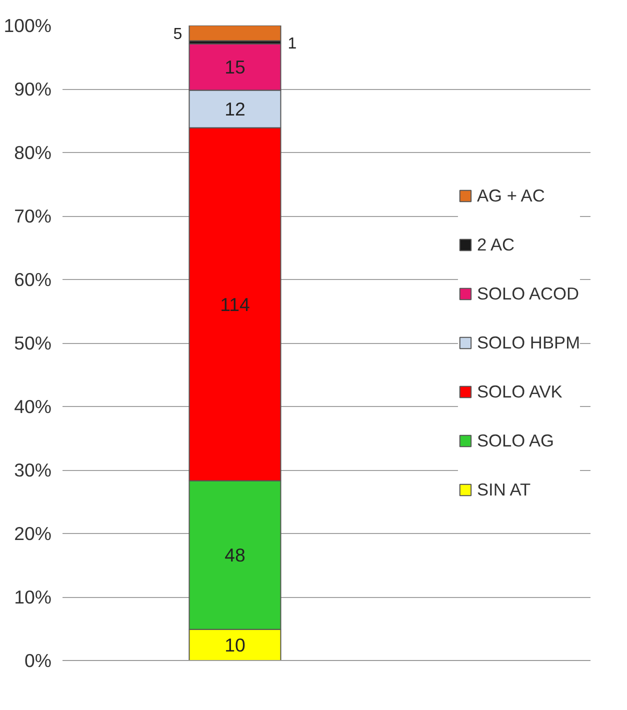 The height and width of the screenshot is (710, 627). What do you see at coordinates (33, 406) in the screenshot?
I see `y-tick-label: 40%` at bounding box center [33, 406].